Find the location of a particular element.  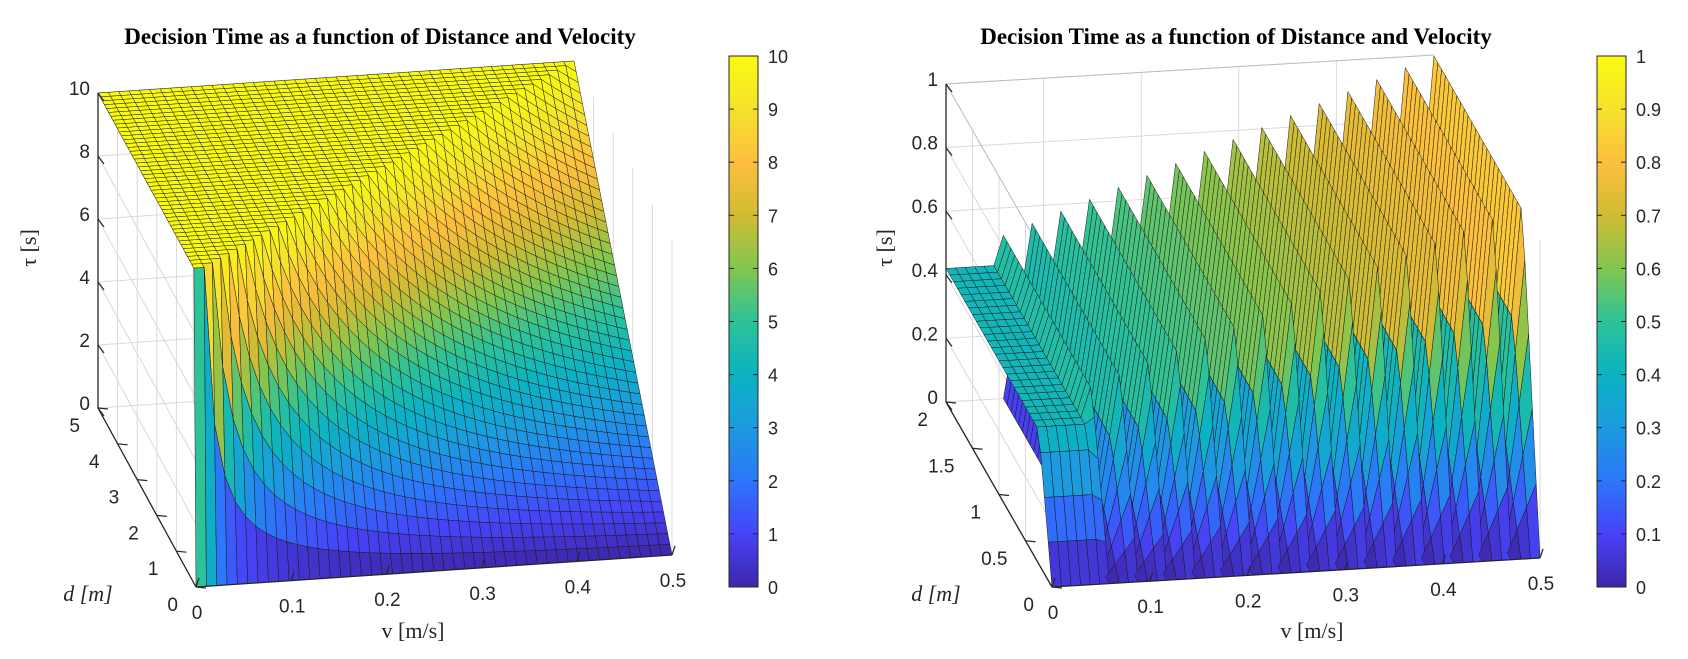

colorbar-tick-label: 0.7 is located at coordinates (1648, 216).